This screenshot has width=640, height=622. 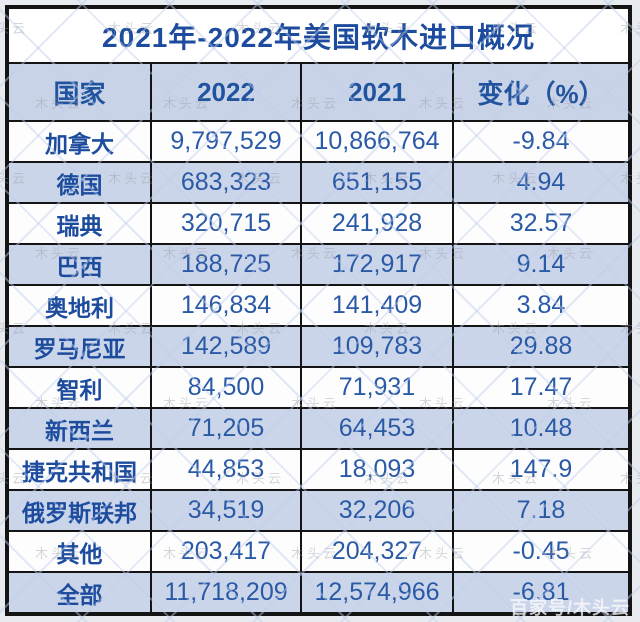 What do you see at coordinates (377, 469) in the screenshot?
I see `value-2021-cell: 18,093` at bounding box center [377, 469].